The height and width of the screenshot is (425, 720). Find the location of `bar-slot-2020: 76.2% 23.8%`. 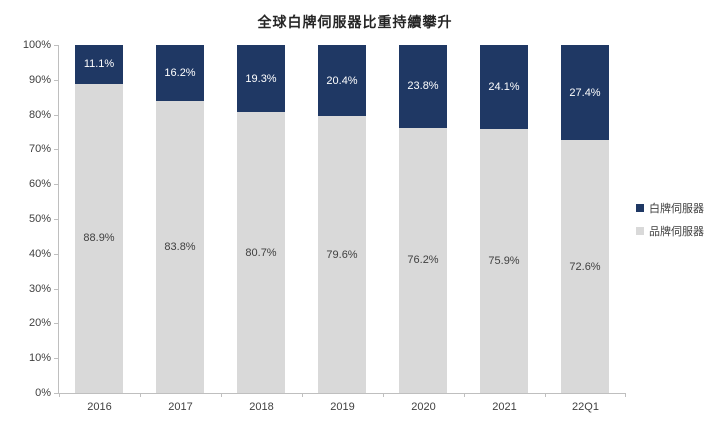

bar-slot-2020: 76.2% 23.8% is located at coordinates (423, 219).